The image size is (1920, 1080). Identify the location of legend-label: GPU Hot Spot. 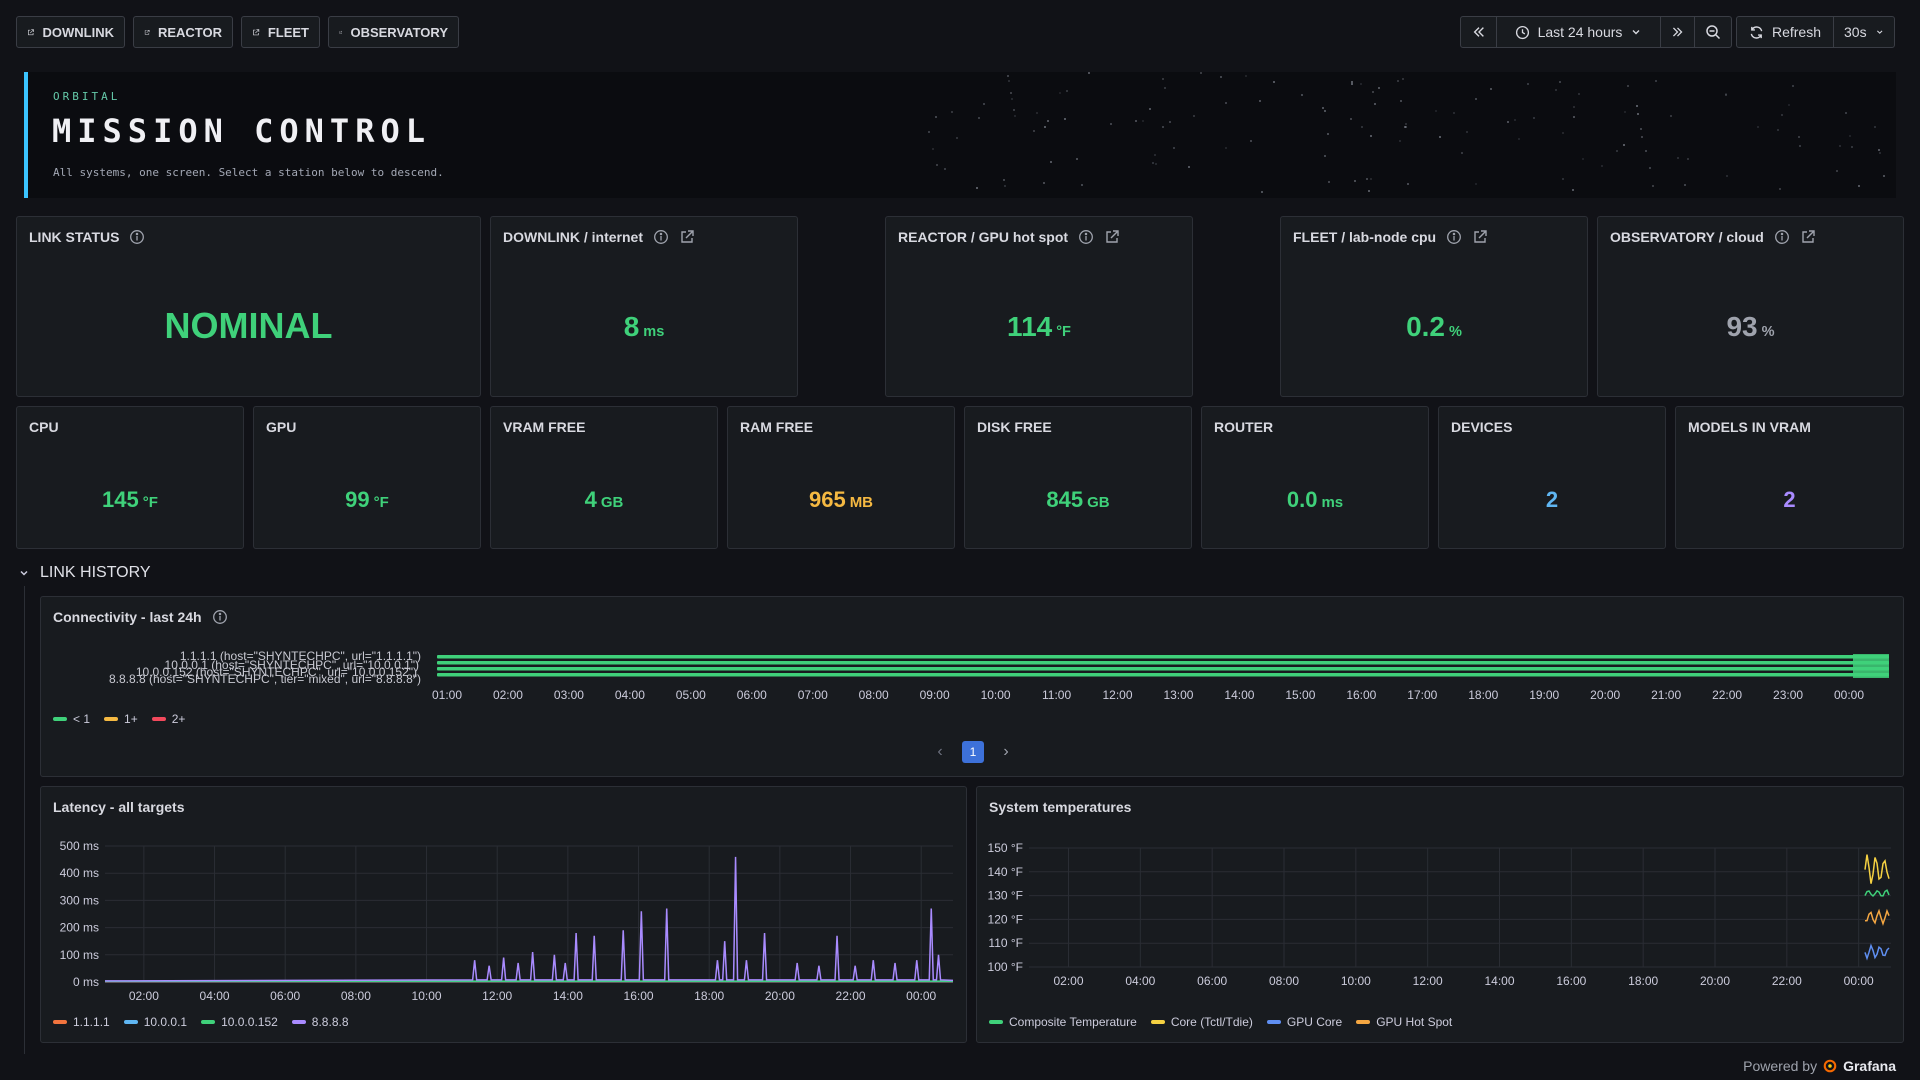
(1414, 1022).